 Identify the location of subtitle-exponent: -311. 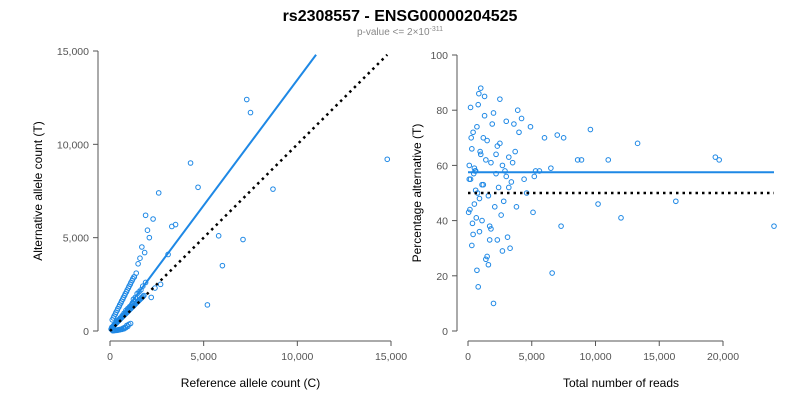
(437, 29).